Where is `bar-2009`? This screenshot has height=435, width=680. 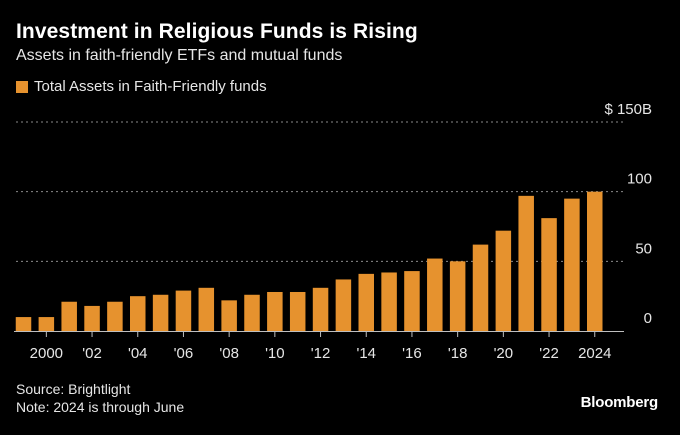 bar-2009 is located at coordinates (252, 312).